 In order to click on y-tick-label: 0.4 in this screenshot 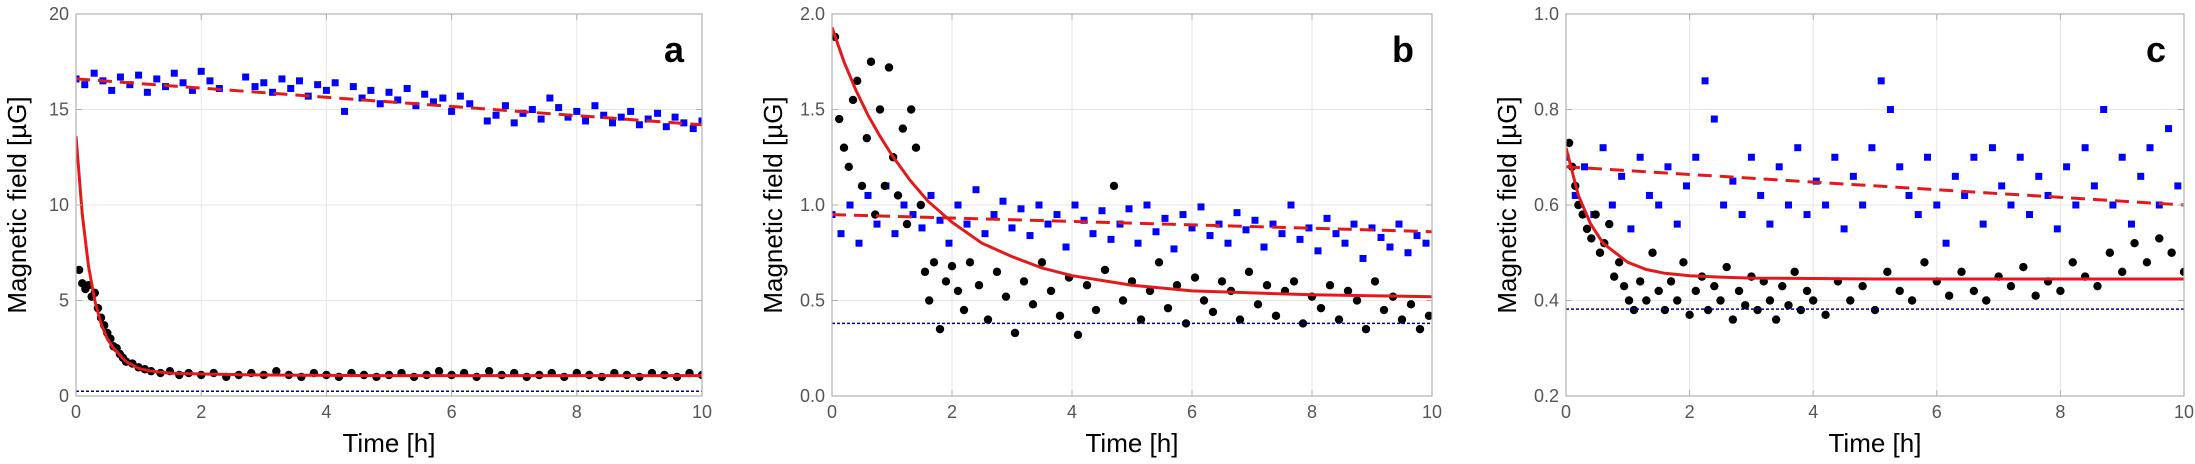, I will do `click(1546, 301)`.